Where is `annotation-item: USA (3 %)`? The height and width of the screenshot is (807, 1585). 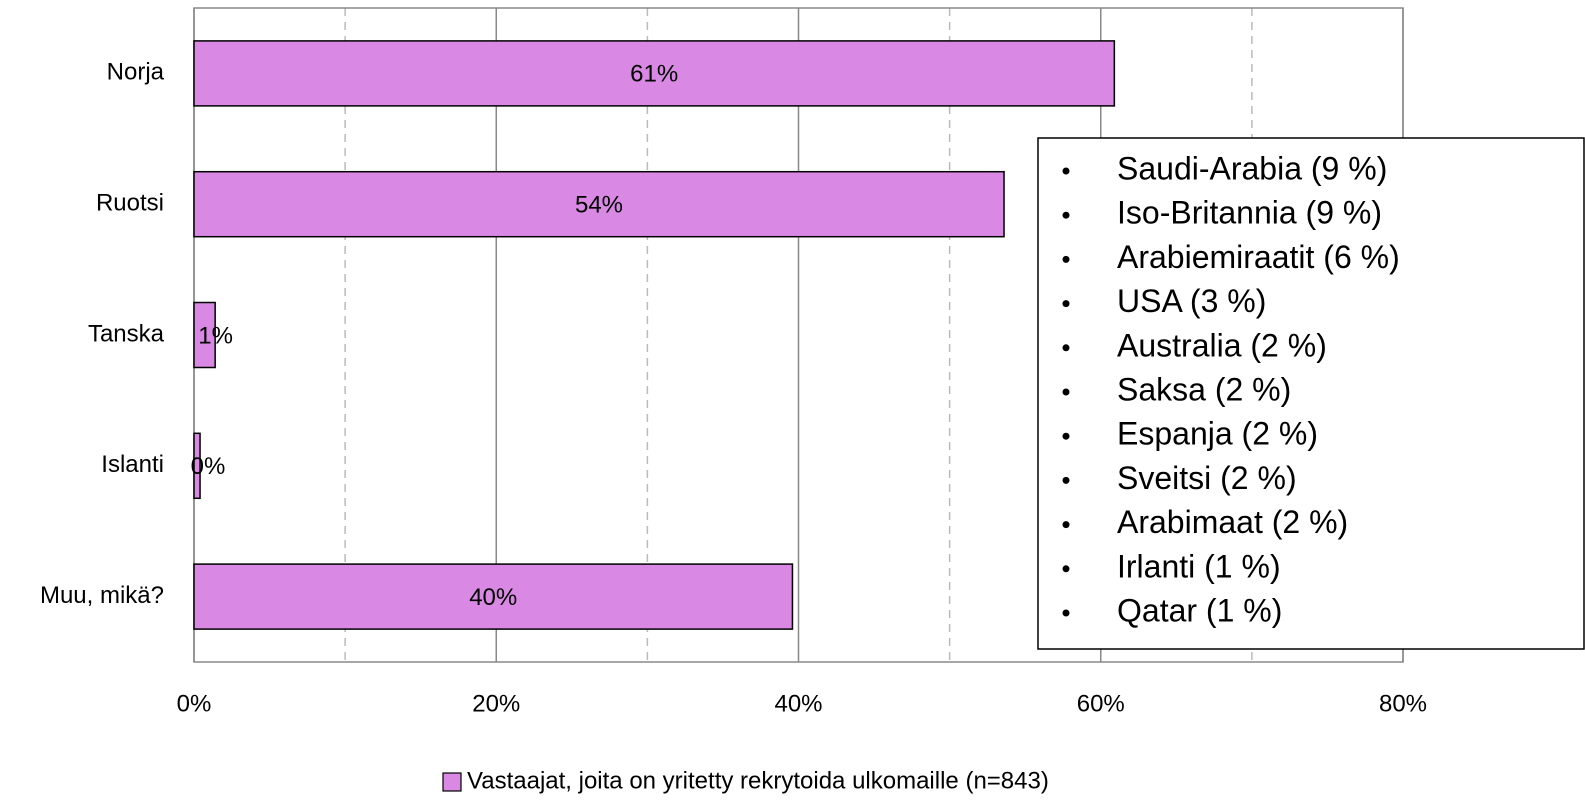 annotation-item: USA (3 %) is located at coordinates (1191, 301).